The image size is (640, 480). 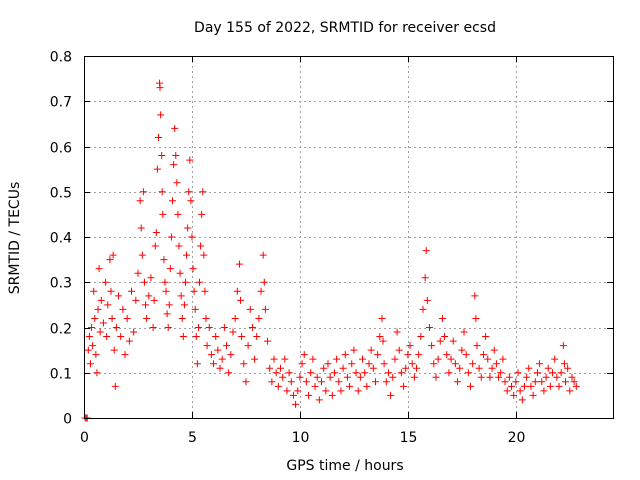 I want to click on x-tick-label: 0, so click(x=84, y=438).